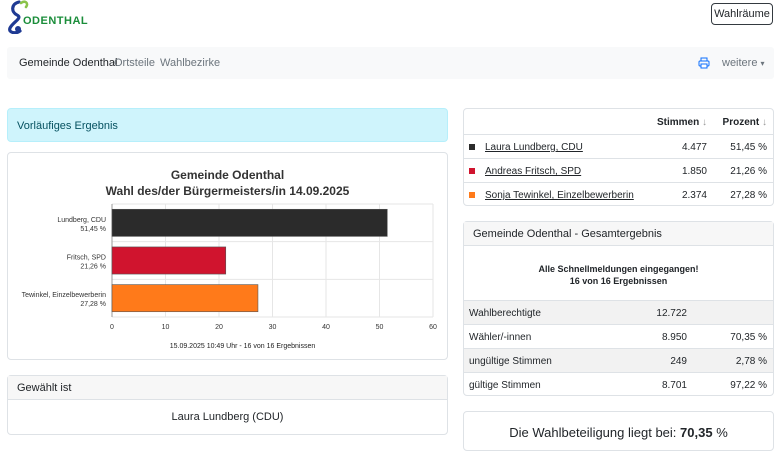 The image size is (780, 451). Describe the element at coordinates (618, 312) in the screenshot. I see `total-row: Wahlberechtigte 12.722` at that location.